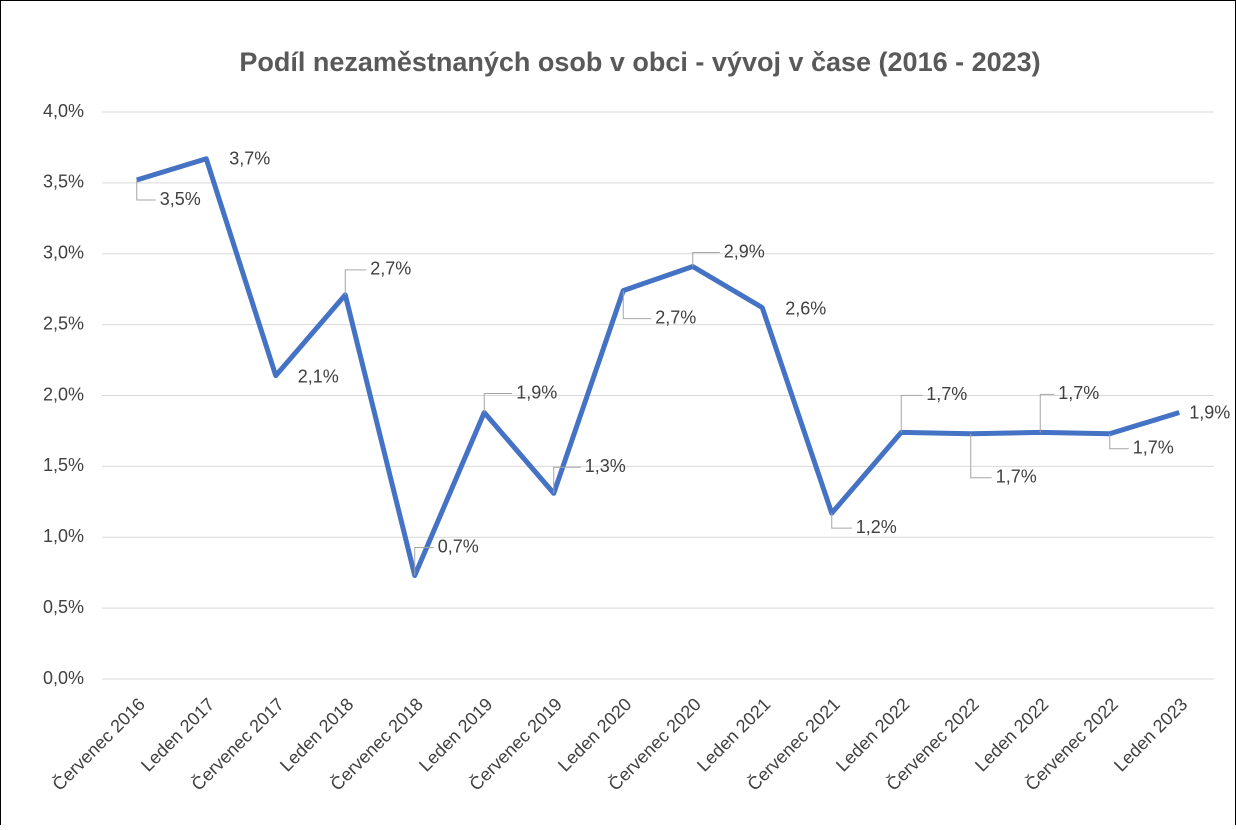 Image resolution: width=1236 pixels, height=830 pixels. What do you see at coordinates (63, 111) in the screenshot?
I see `y-tick-label: 4,0%` at bounding box center [63, 111].